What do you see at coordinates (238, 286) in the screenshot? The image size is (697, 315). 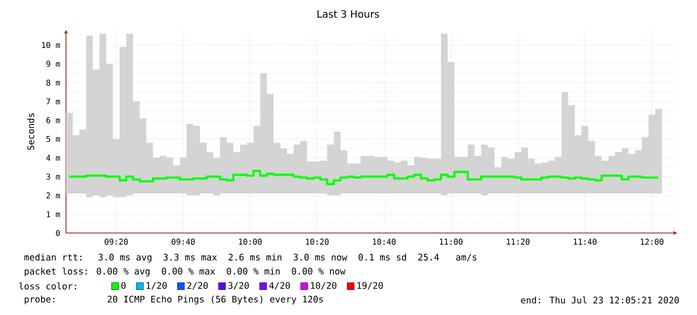 I see `legend-label: 3/20` at bounding box center [238, 286].